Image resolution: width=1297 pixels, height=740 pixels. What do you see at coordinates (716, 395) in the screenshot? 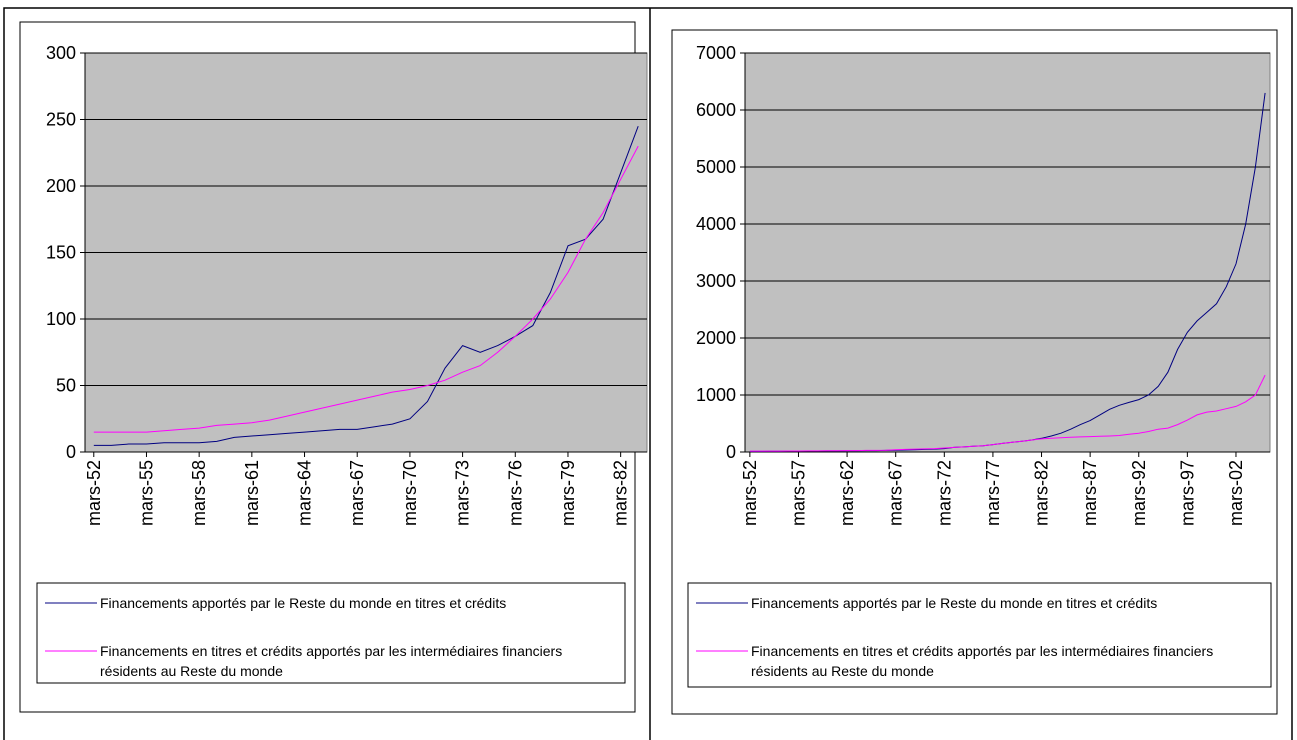
I see `y-tick-label: 1000` at bounding box center [716, 395].